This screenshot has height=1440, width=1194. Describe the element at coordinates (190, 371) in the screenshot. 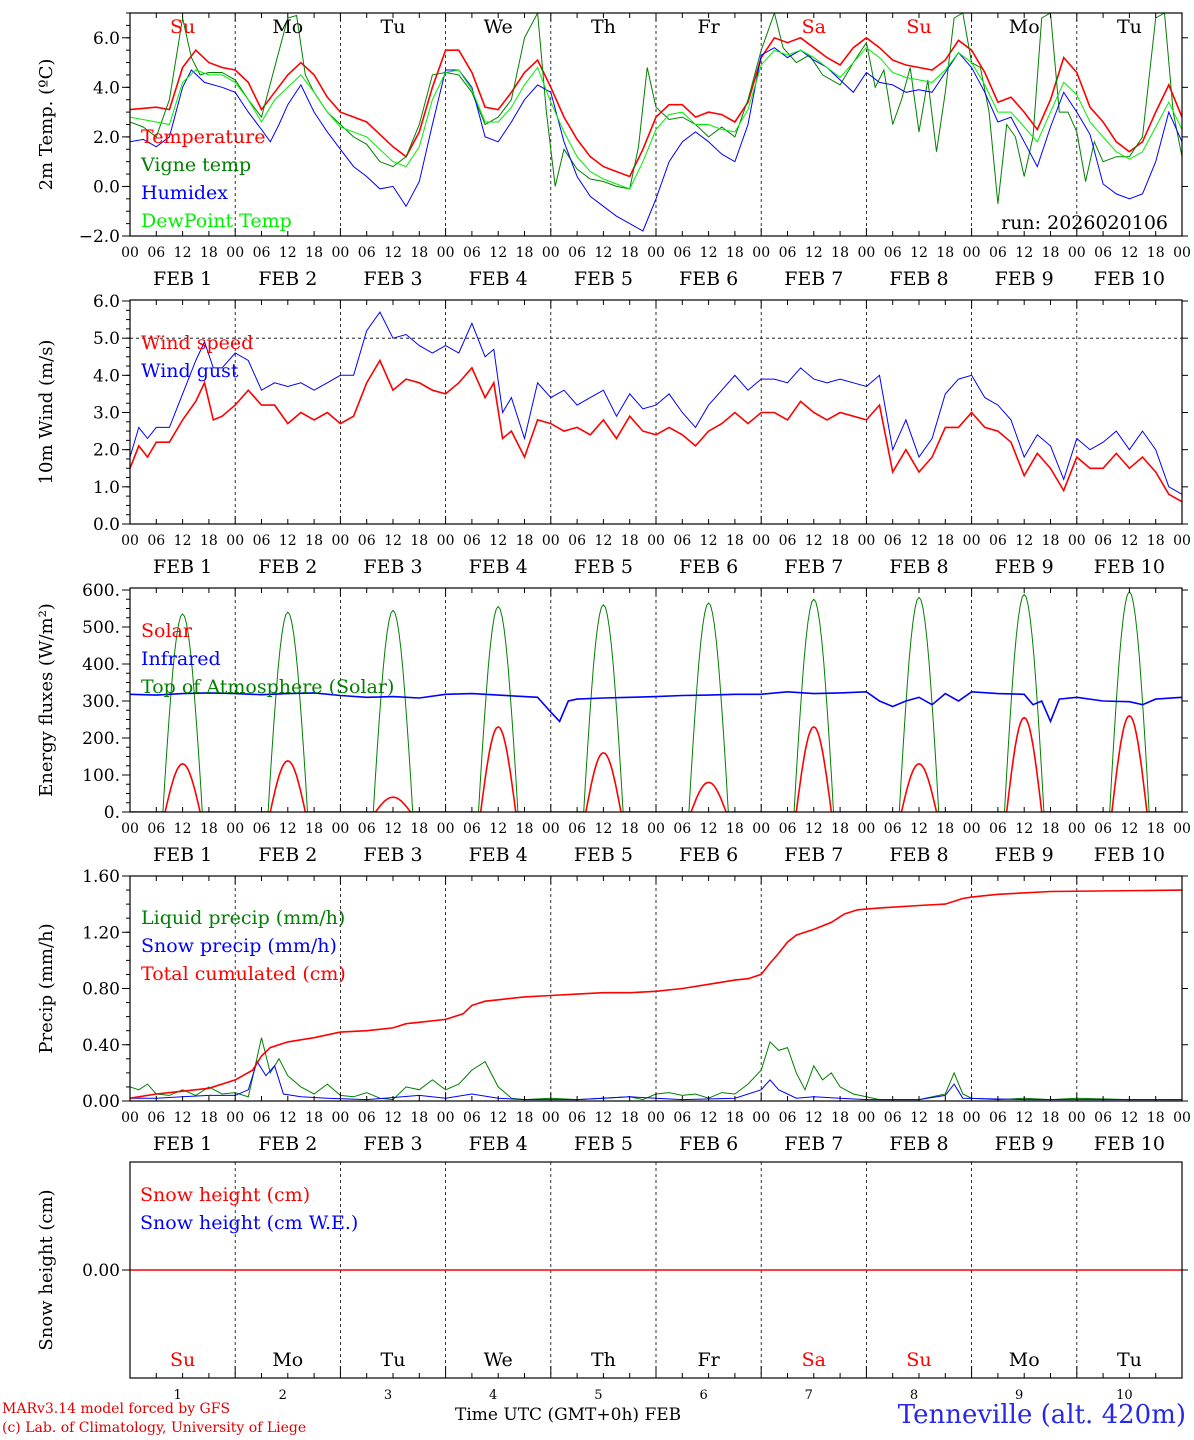

I see `legend-wind-gust: Wind gust` at that location.